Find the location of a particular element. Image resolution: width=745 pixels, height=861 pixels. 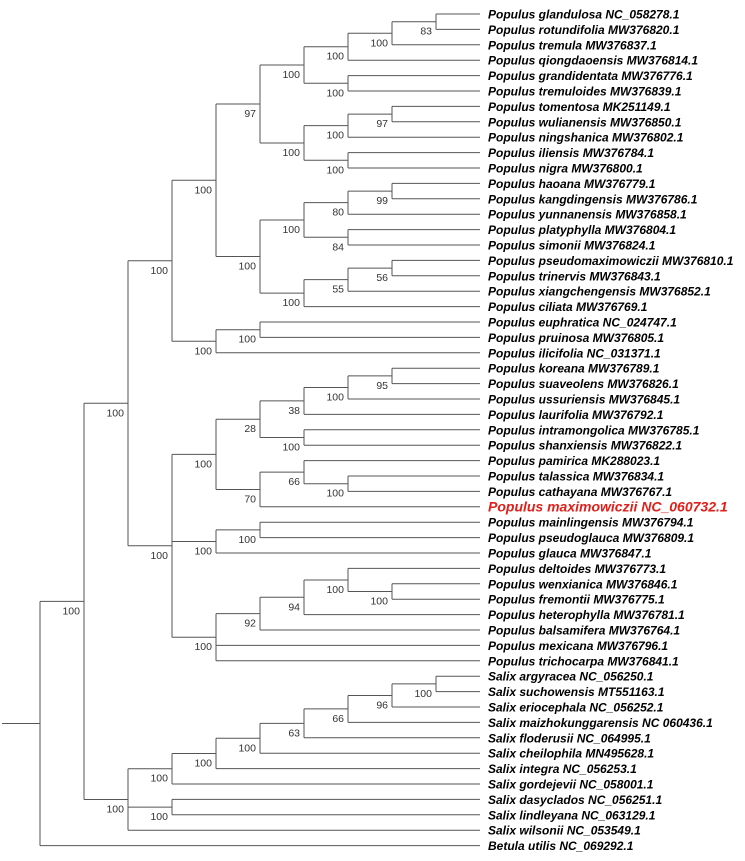

taxon-label-populus-koreana-mw376789-1: Populus koreana MW376789.1 is located at coordinates (574, 369).